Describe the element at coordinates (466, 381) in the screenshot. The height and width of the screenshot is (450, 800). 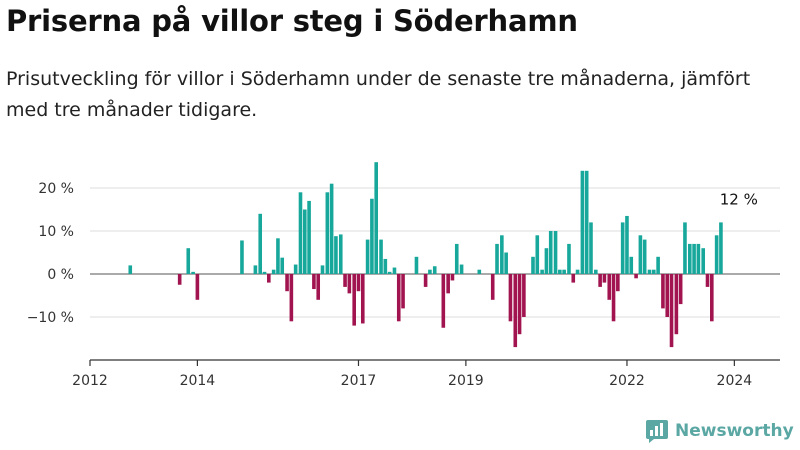
I see `x-tick-label: 2019` at that location.